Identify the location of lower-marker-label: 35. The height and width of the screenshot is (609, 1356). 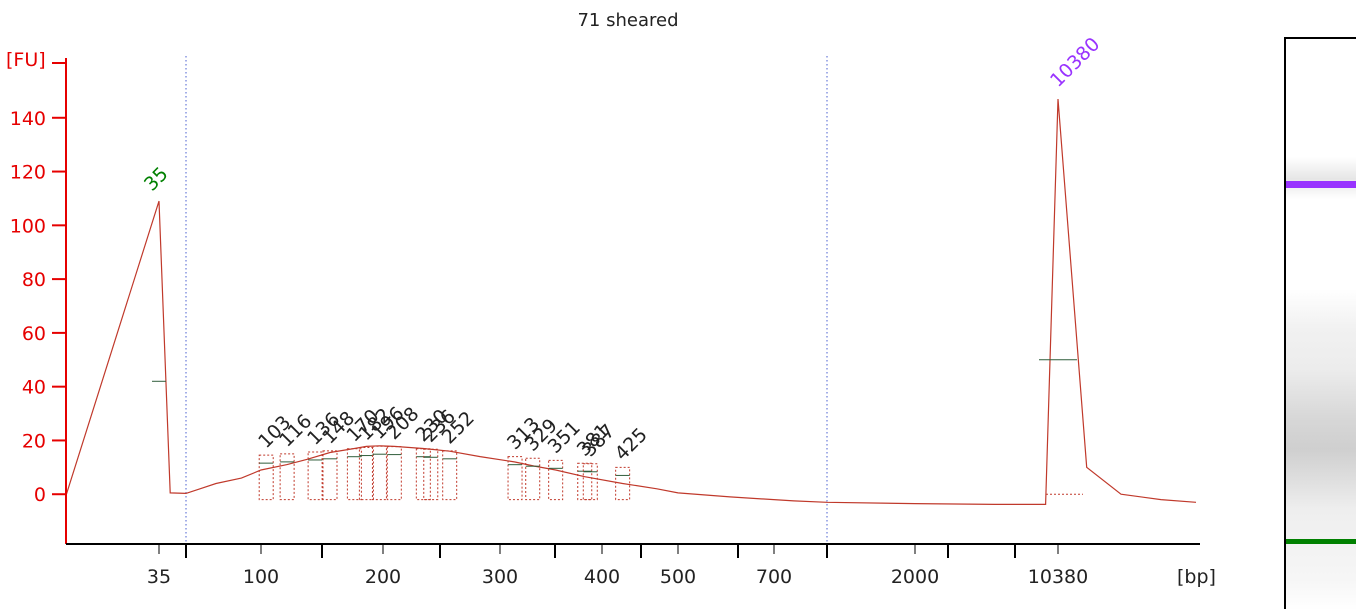
(156, 179).